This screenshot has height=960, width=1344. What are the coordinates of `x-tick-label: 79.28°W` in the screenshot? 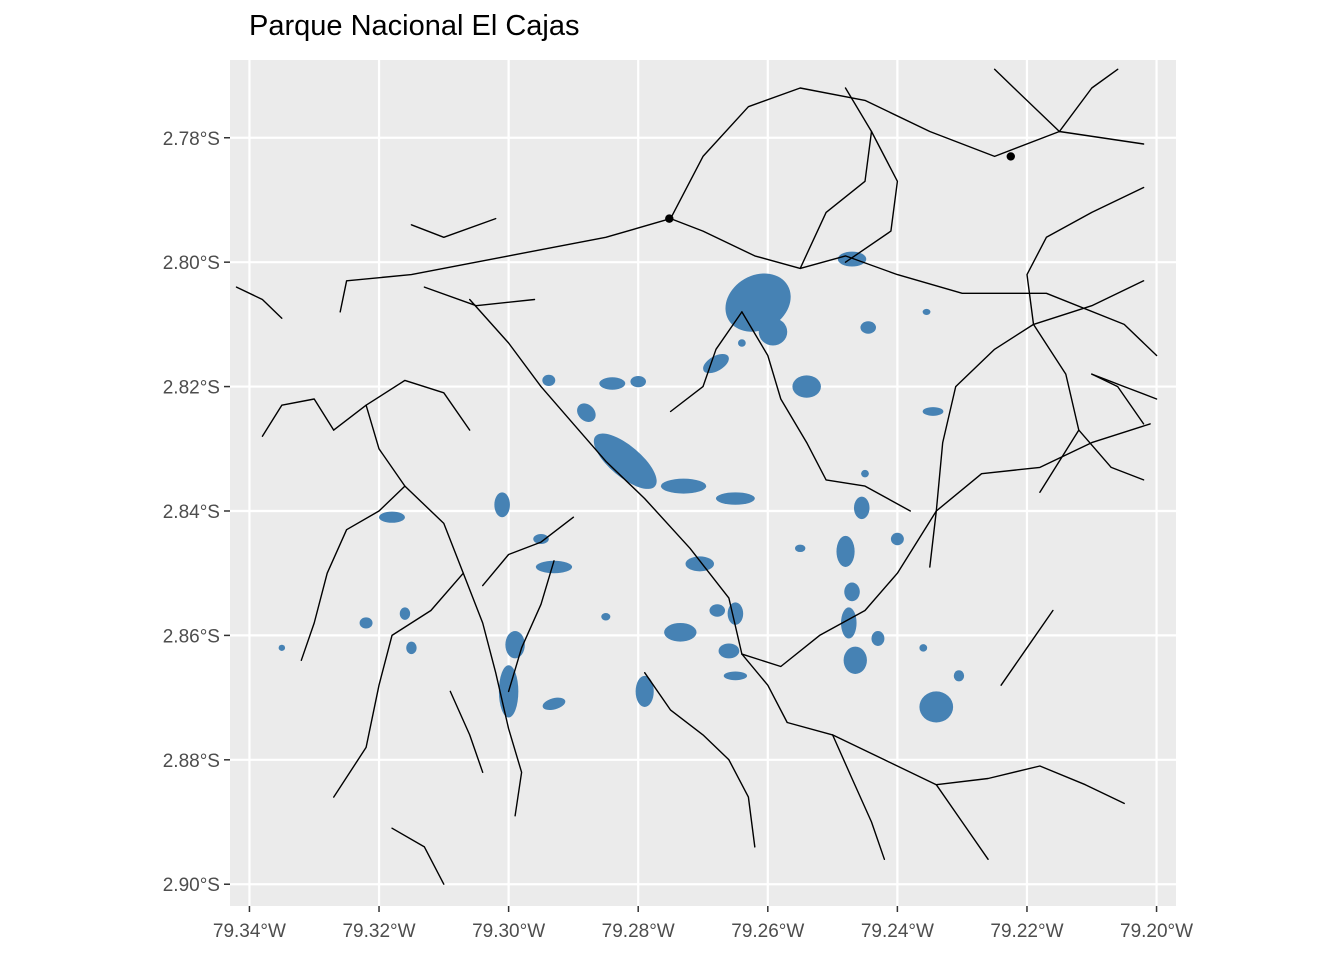 It's located at (638, 931).